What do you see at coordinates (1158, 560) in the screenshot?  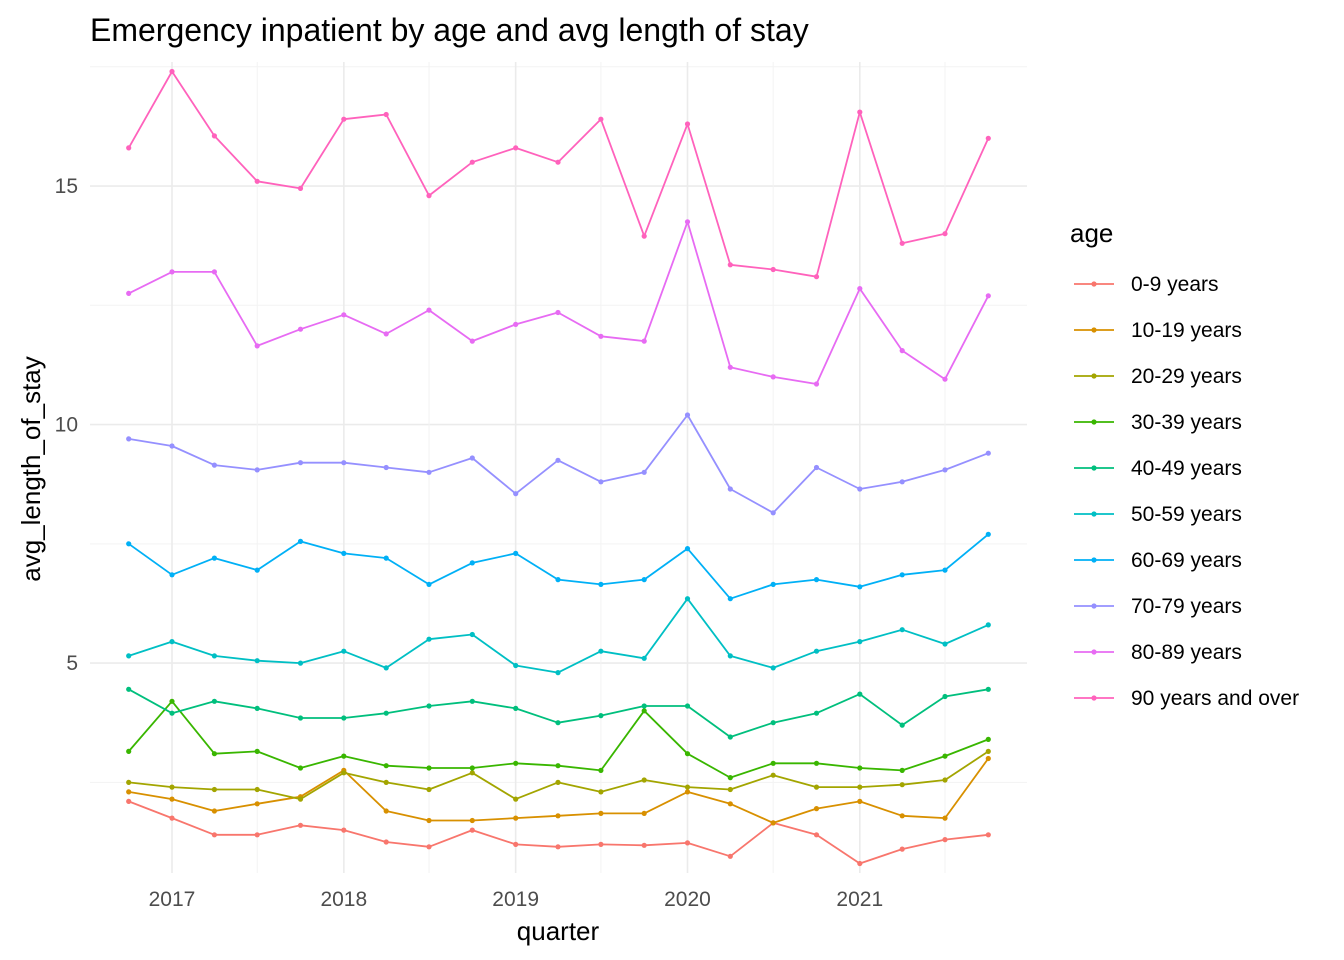 I see `legend-item: 60-69 years` at bounding box center [1158, 560].